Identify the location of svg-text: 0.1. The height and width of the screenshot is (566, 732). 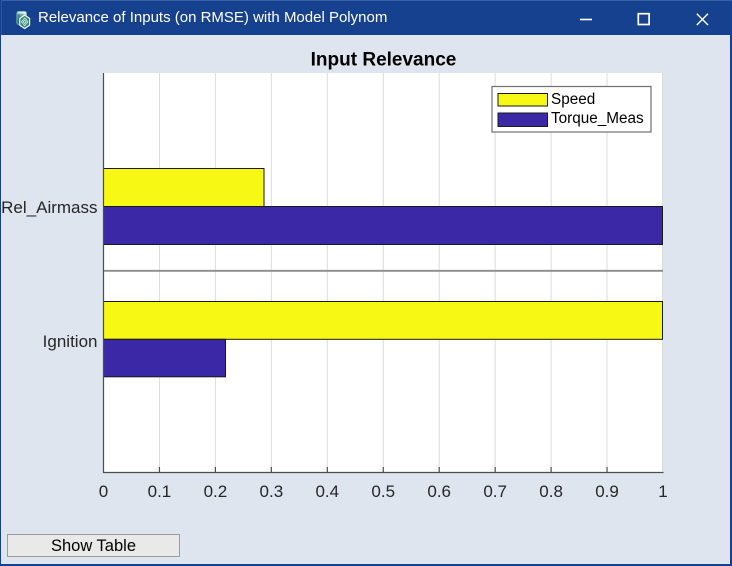
(160, 491).